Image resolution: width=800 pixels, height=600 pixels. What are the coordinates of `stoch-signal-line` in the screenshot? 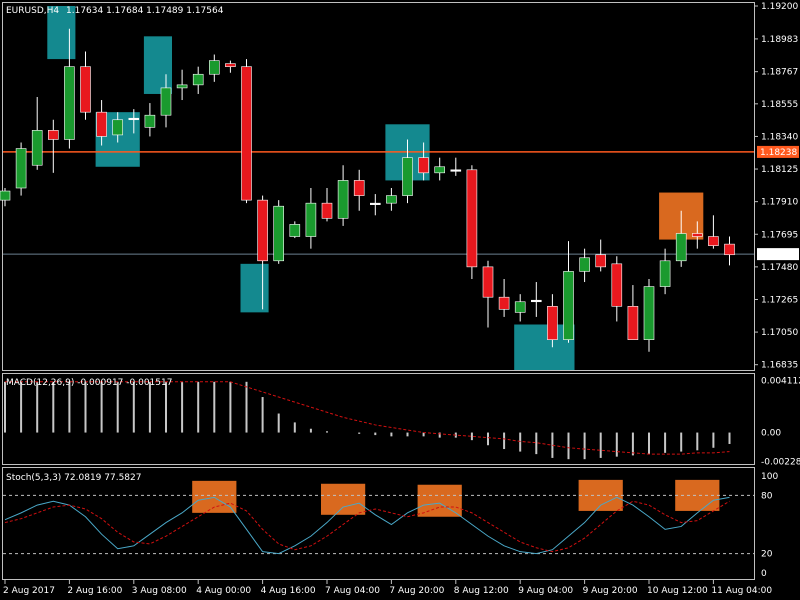 It's located at (367, 526).